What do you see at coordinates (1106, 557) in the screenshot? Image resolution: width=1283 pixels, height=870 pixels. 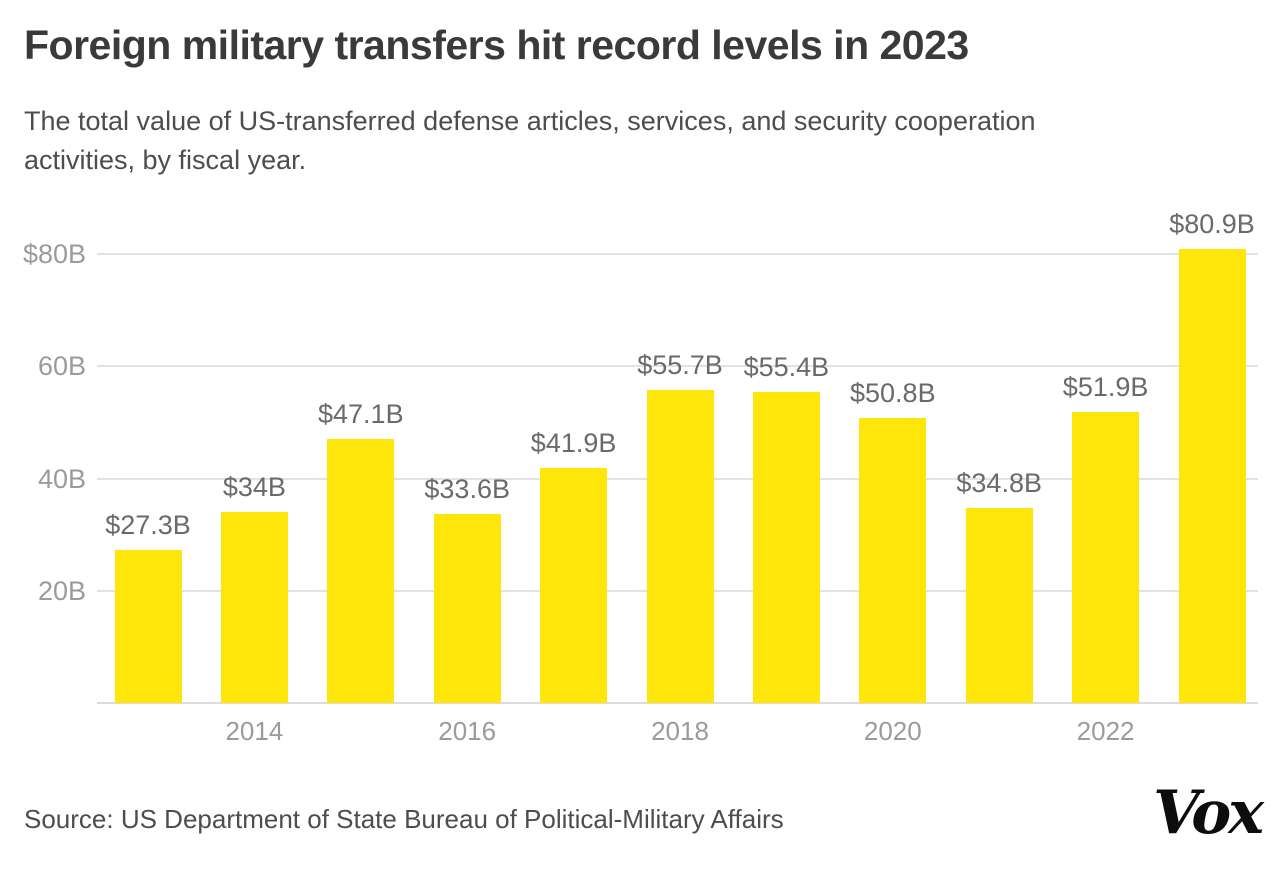 I see `bar-2022` at bounding box center [1106, 557].